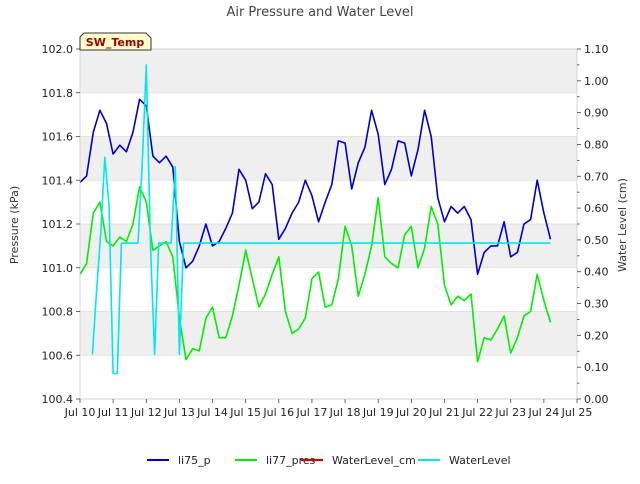 The image size is (640, 484). I want to click on legend-label: li77_pres, so click(291, 460).